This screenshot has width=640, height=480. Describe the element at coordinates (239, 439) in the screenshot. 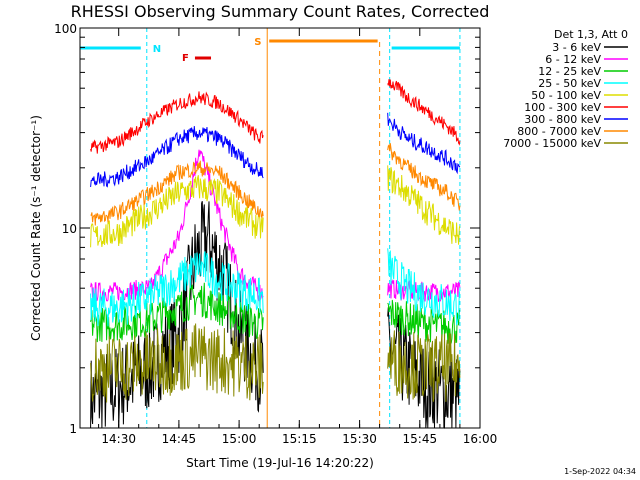

I see `x-tick-label: 15:00` at that location.